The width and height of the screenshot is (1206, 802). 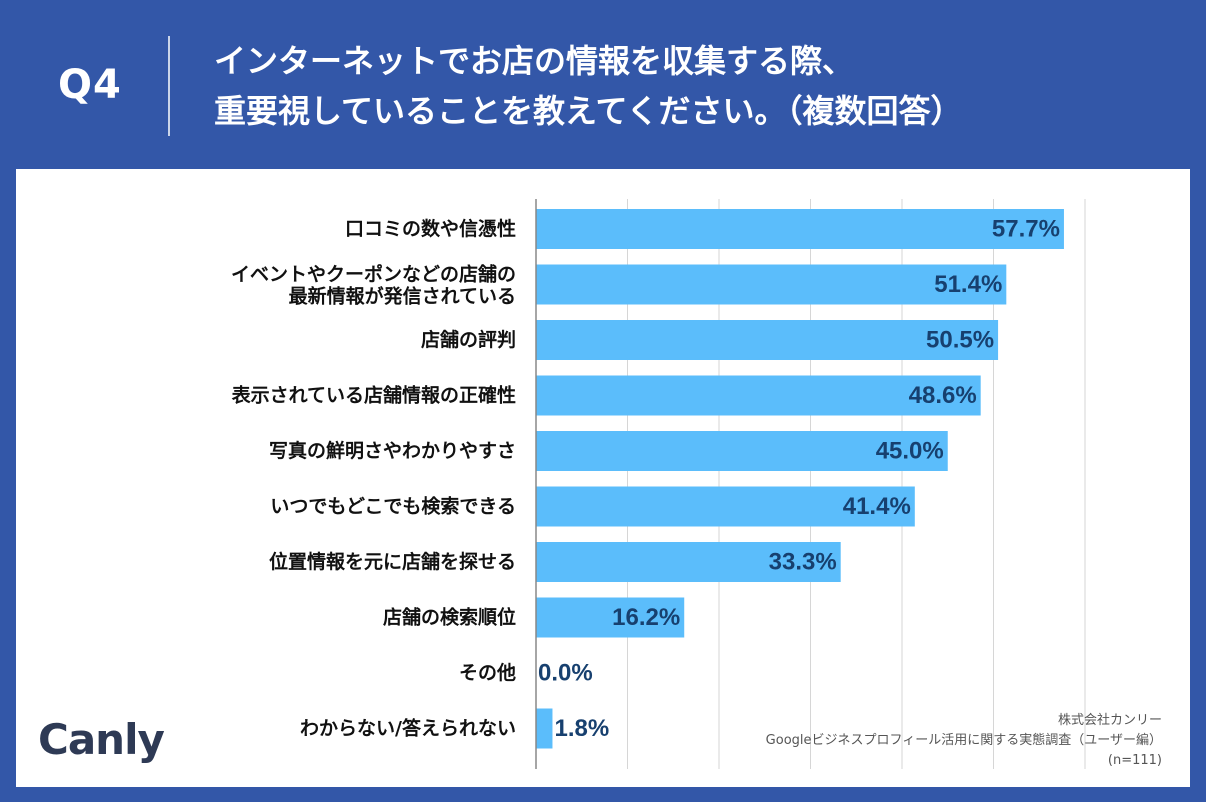 What do you see at coordinates (534, 61) in the screenshot?
I see `question-title-line1: インターネットでお店の情報を収集する際、` at bounding box center [534, 61].